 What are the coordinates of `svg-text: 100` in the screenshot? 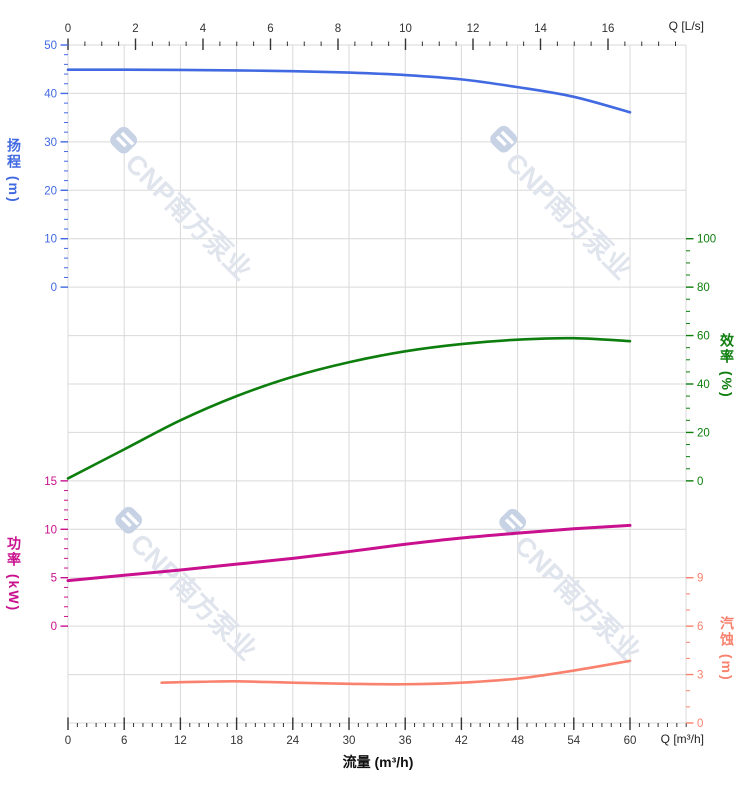 It's located at (706, 240).